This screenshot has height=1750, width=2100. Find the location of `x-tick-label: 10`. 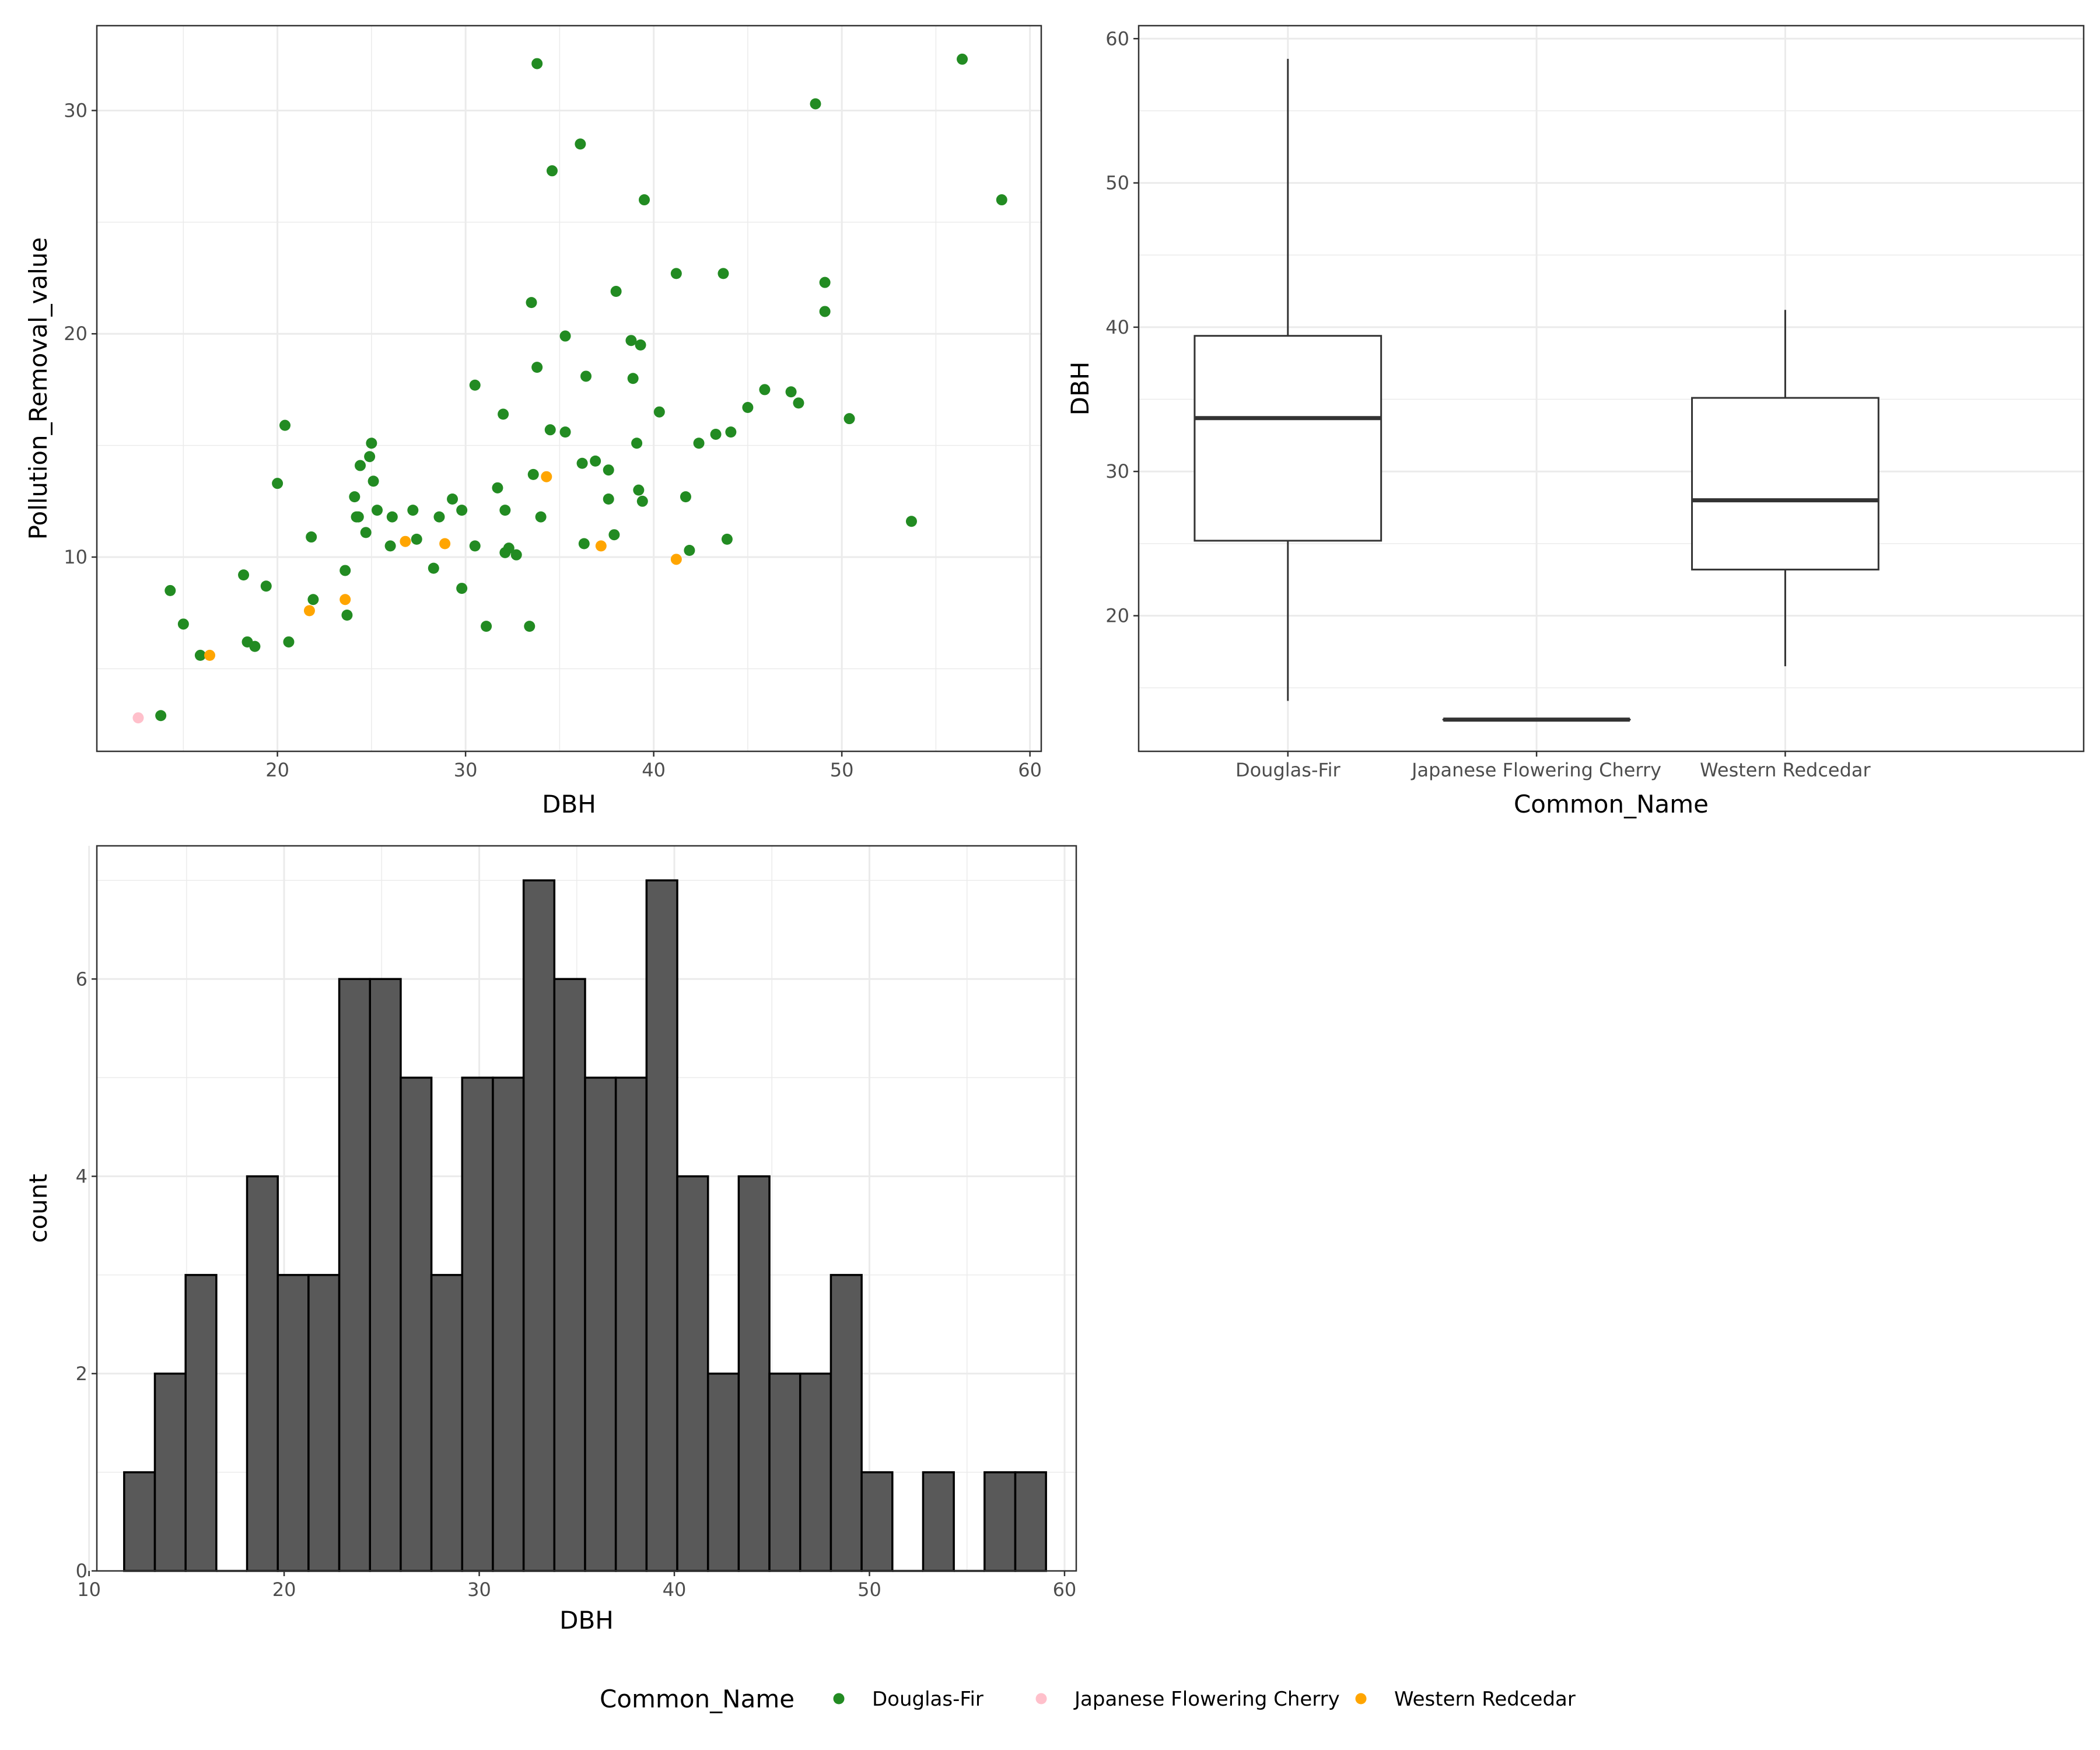

x-tick-label: 10 is located at coordinates (89, 1589).